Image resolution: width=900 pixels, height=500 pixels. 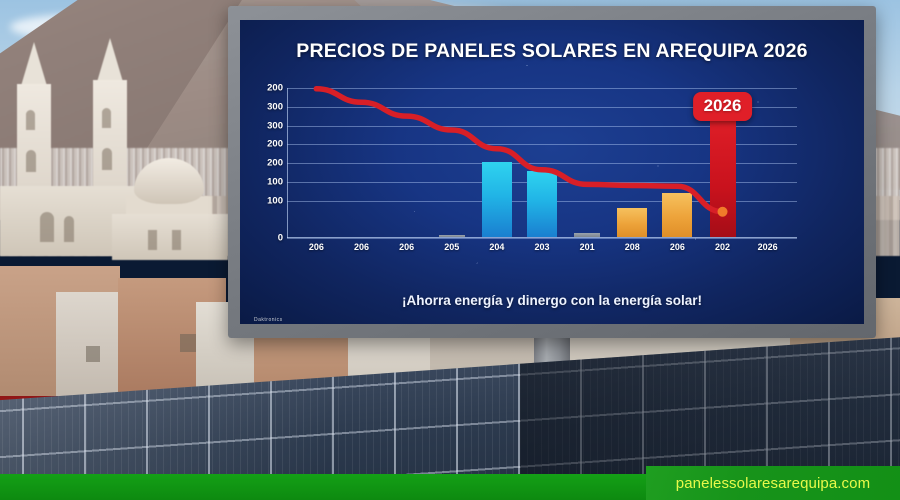 I want to click on x-axis, so click(x=542, y=237).